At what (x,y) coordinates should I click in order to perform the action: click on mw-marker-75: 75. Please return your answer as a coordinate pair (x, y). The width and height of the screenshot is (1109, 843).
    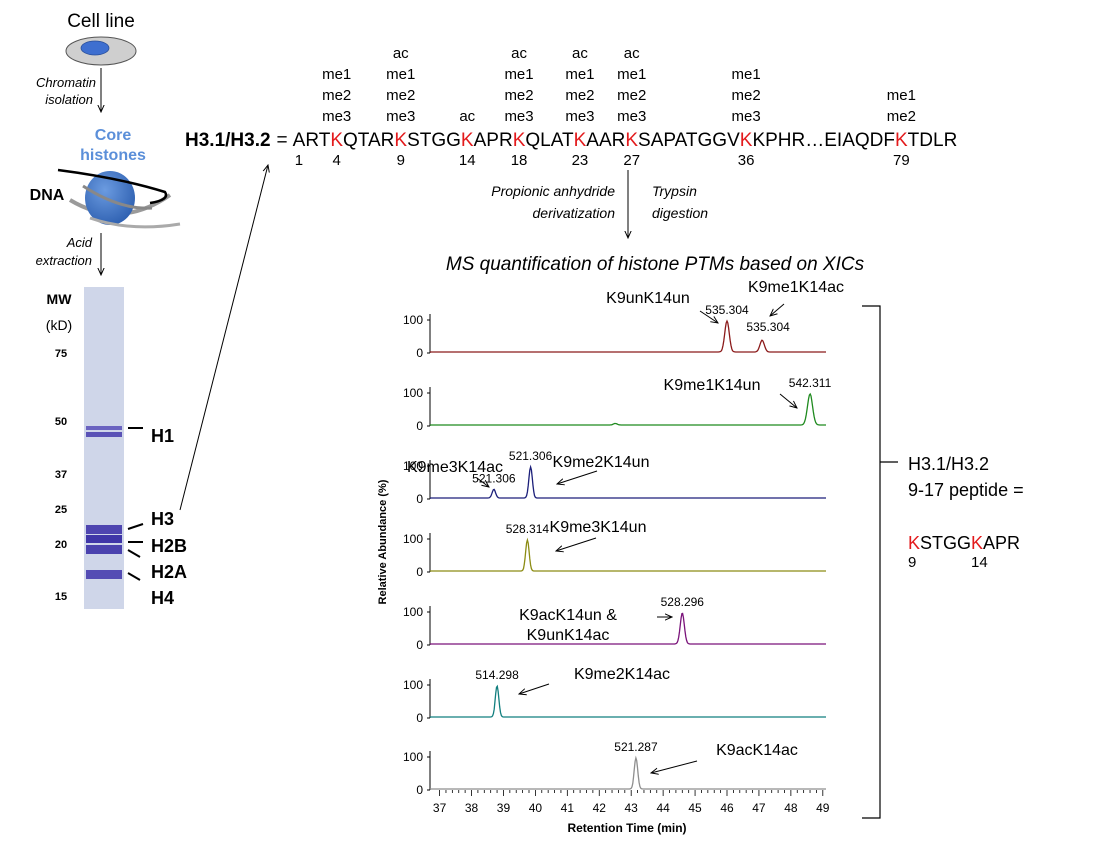
    Looking at the image, I should click on (61, 354).